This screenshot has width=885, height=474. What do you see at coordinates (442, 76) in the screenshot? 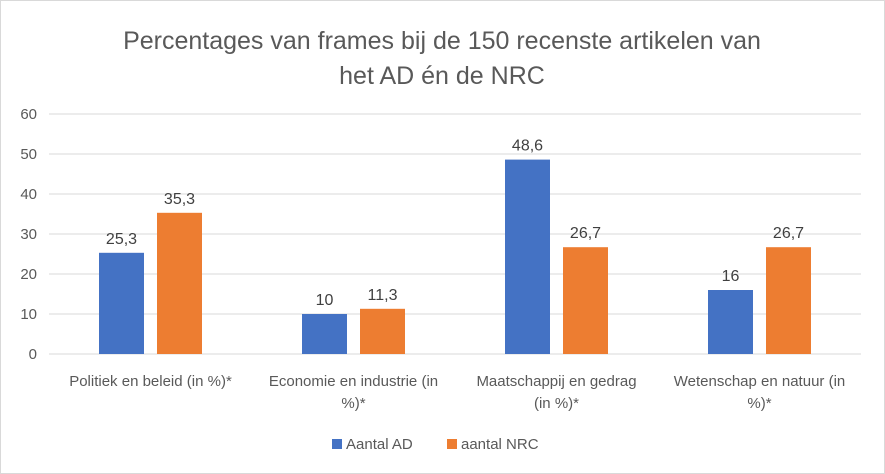
I see `chart-title-line: het AD én de NRC` at bounding box center [442, 76].